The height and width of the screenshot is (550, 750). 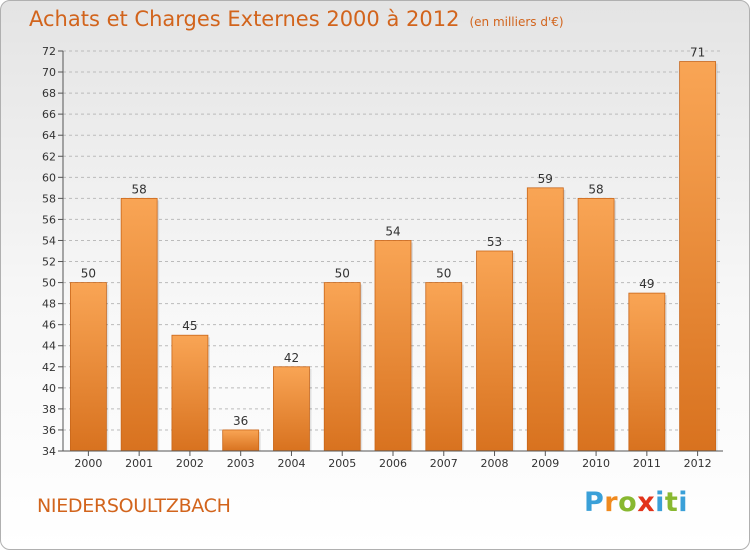 I want to click on chart-title-text: Achats et Charges Externes 2000 à 2012, so click(x=244, y=19).